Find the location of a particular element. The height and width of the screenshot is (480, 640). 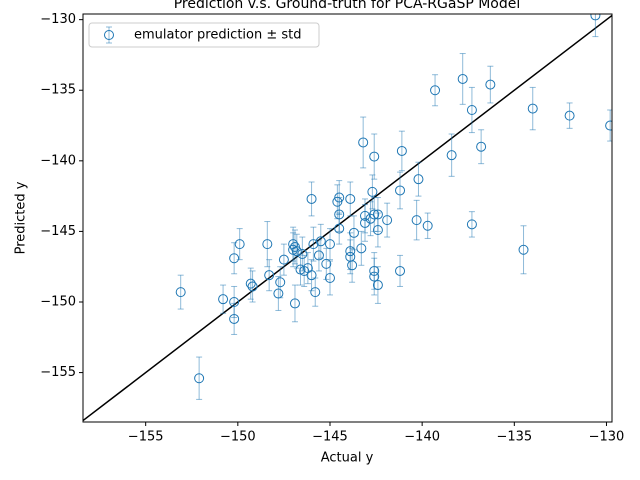

legend-marker is located at coordinates (109, 35).